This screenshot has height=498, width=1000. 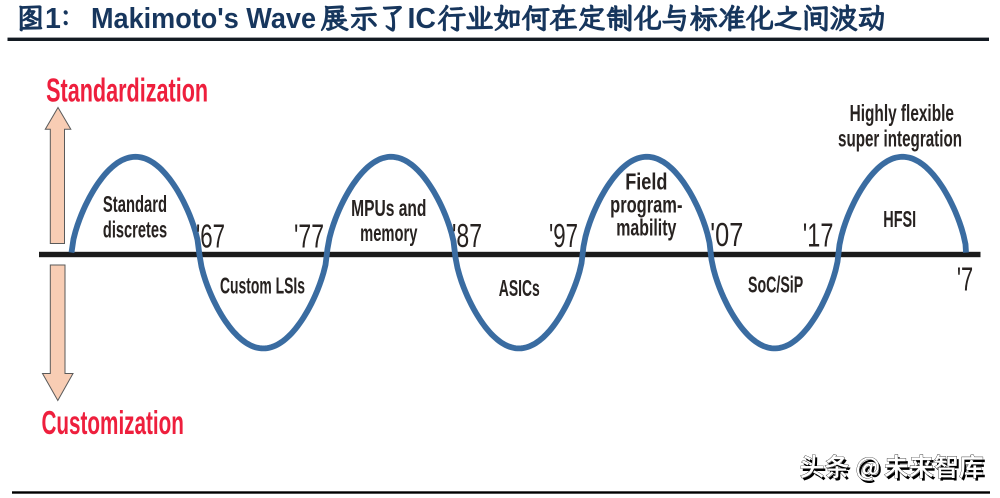 What do you see at coordinates (563, 236) in the screenshot?
I see `svg-text: '97` at bounding box center [563, 236].